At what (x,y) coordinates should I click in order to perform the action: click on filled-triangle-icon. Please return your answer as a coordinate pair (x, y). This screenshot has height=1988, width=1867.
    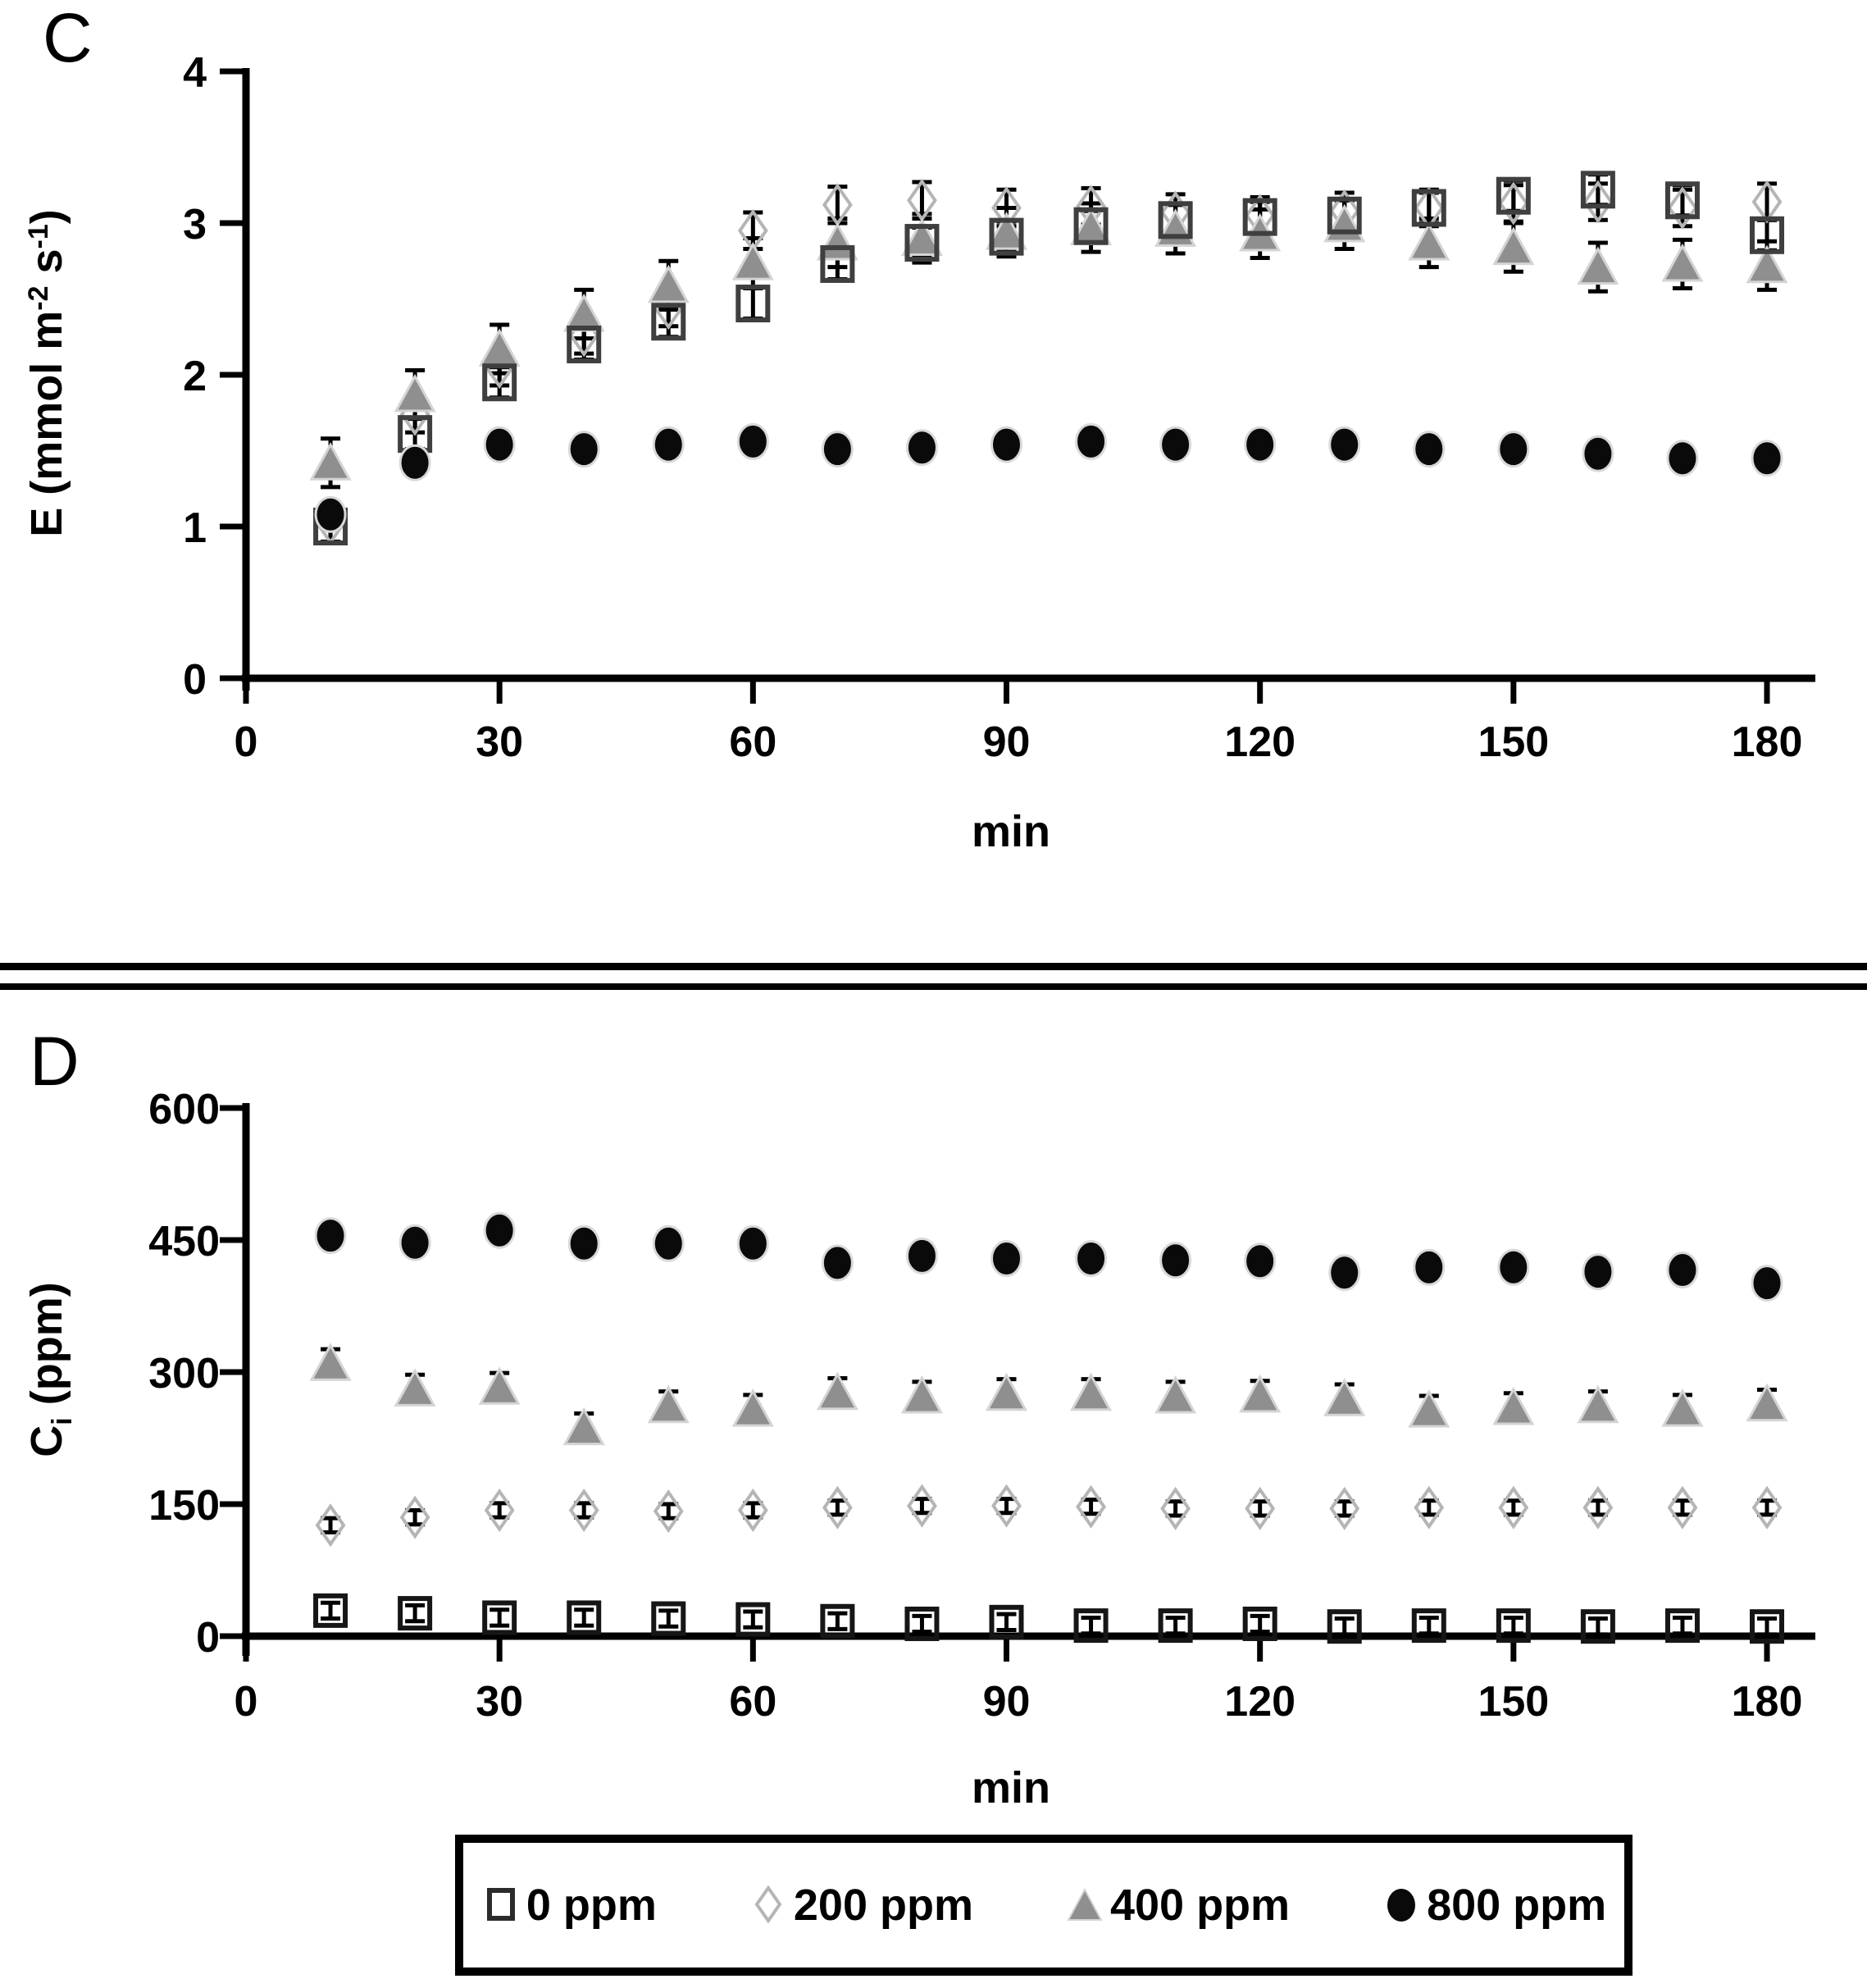
    Looking at the image, I should click on (1085, 1904).